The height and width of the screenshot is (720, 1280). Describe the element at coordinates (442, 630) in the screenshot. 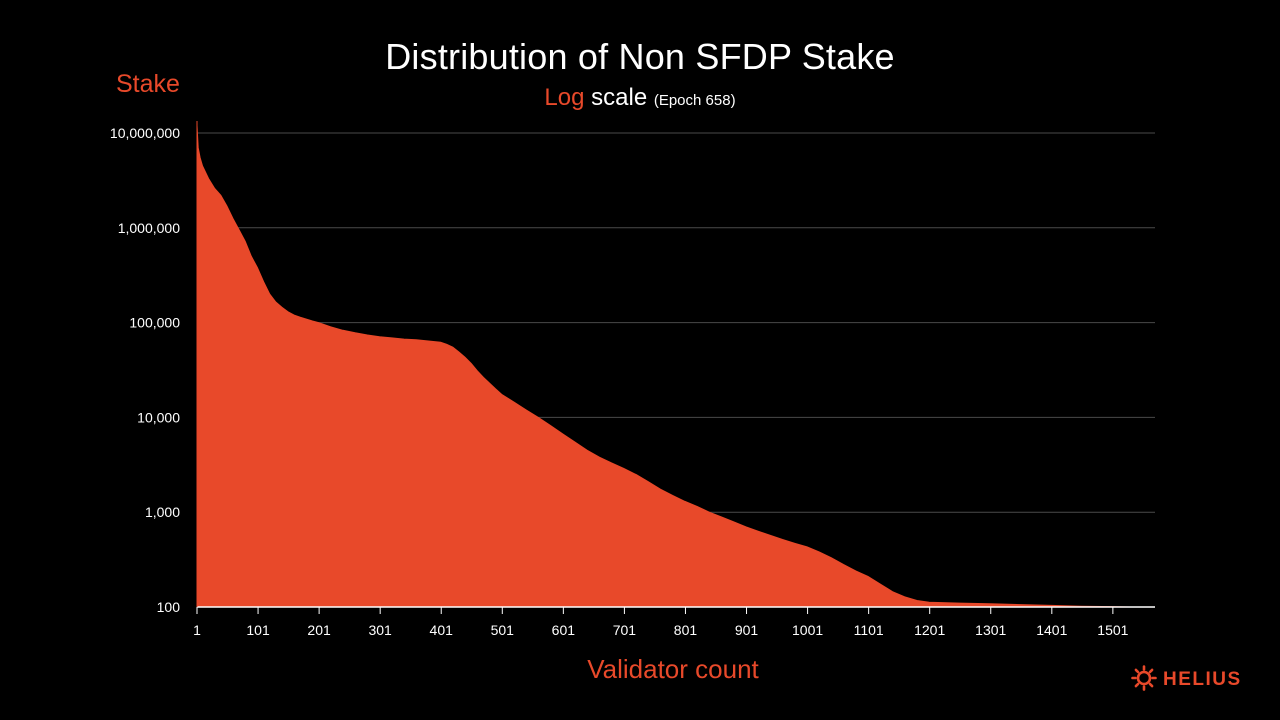

I see `x-tick-label: 401` at that location.